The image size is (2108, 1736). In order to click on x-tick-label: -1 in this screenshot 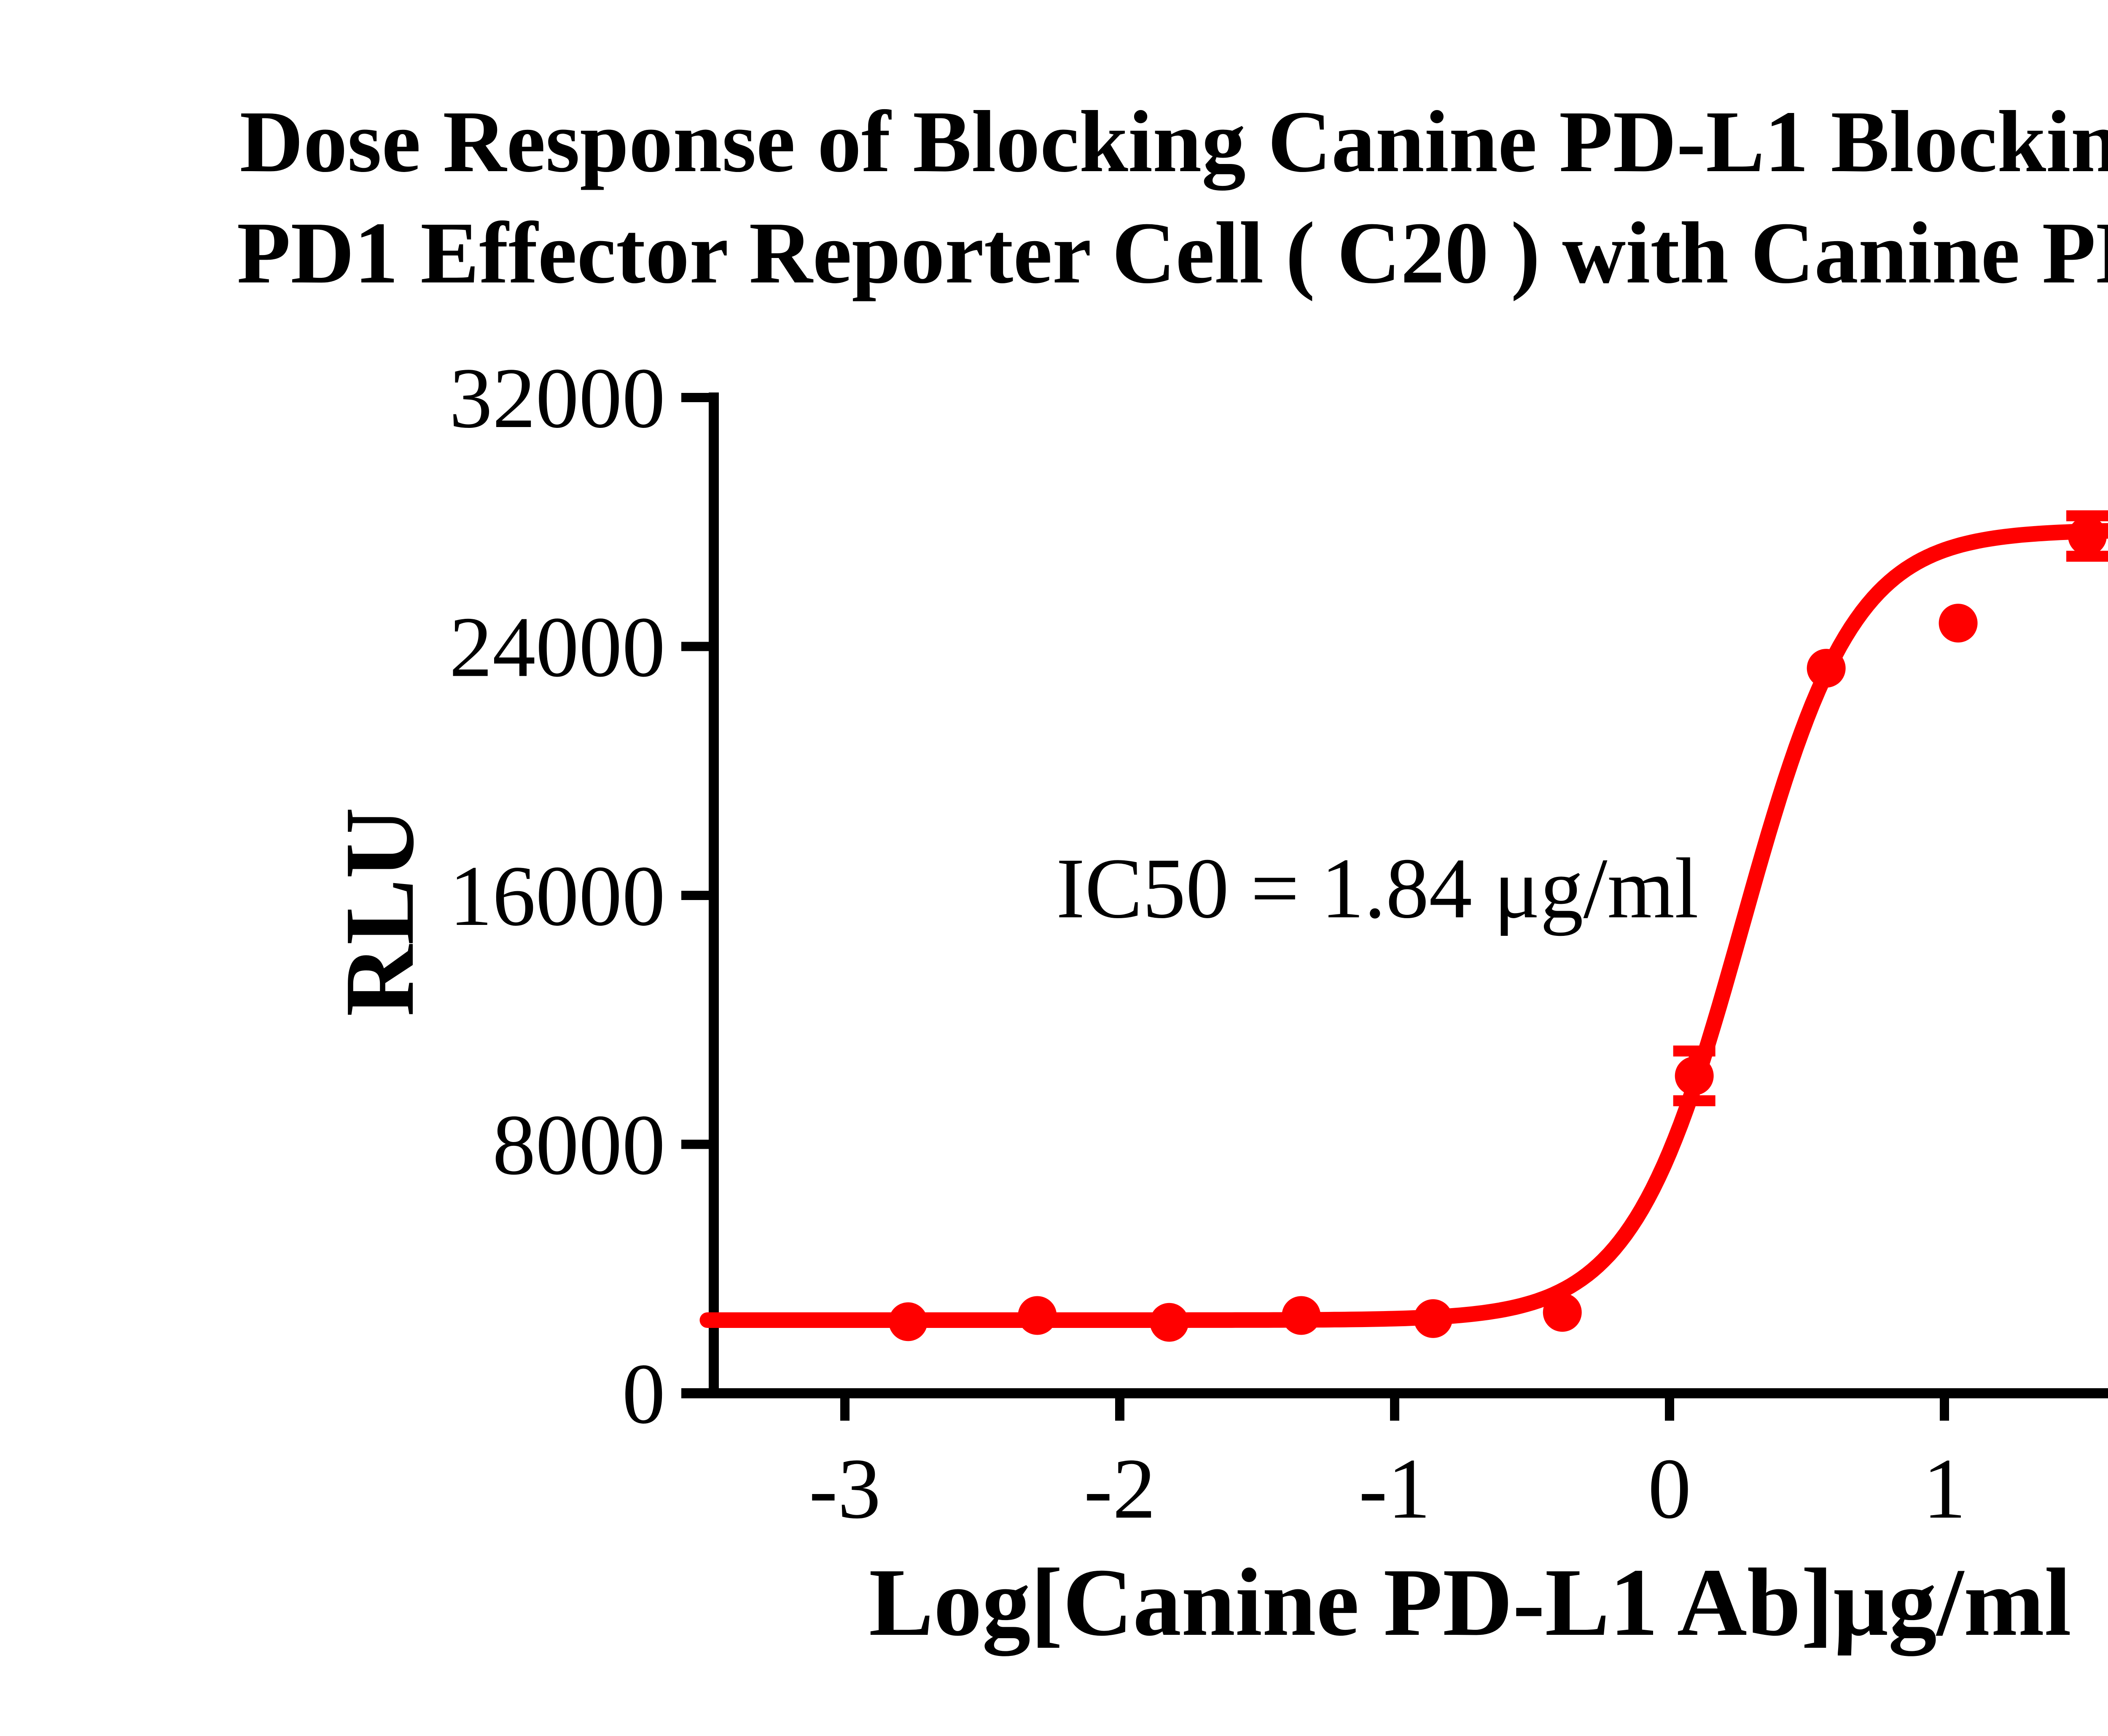, I will do `click(1395, 1489)`.